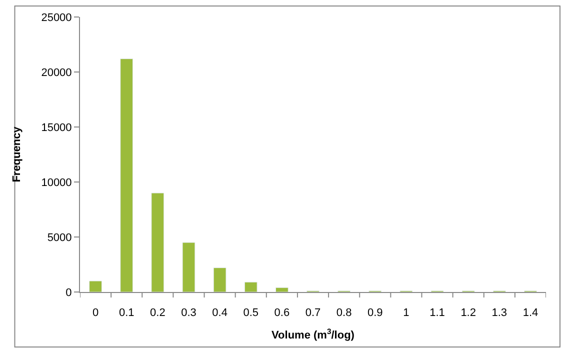 The width and height of the screenshot is (566, 351). I want to click on x-tick-label: 0.9, so click(375, 313).